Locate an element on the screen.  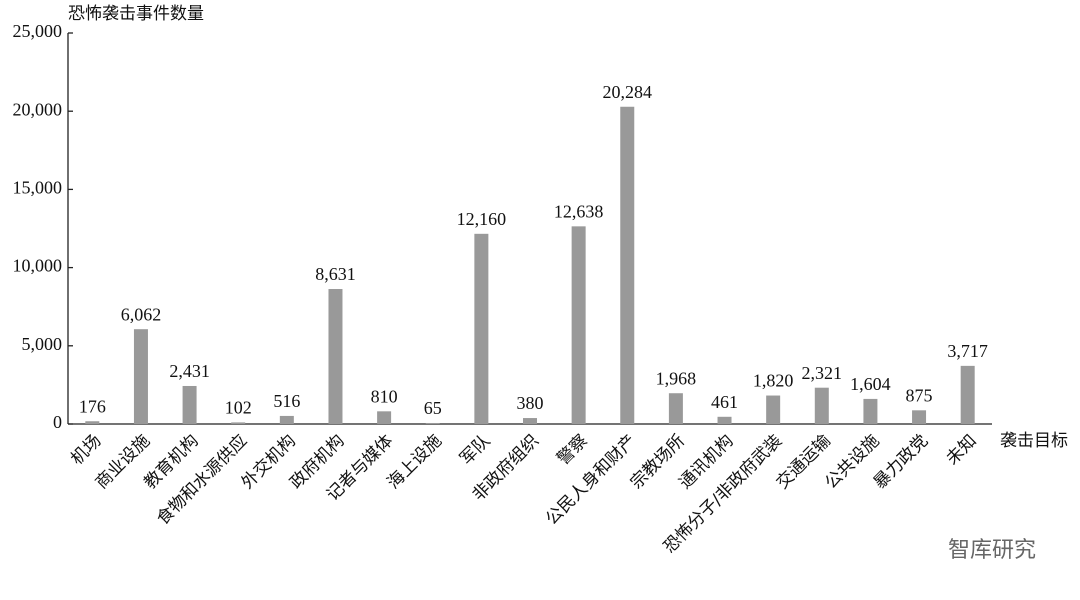
value-label: 12,638 is located at coordinates (579, 211).